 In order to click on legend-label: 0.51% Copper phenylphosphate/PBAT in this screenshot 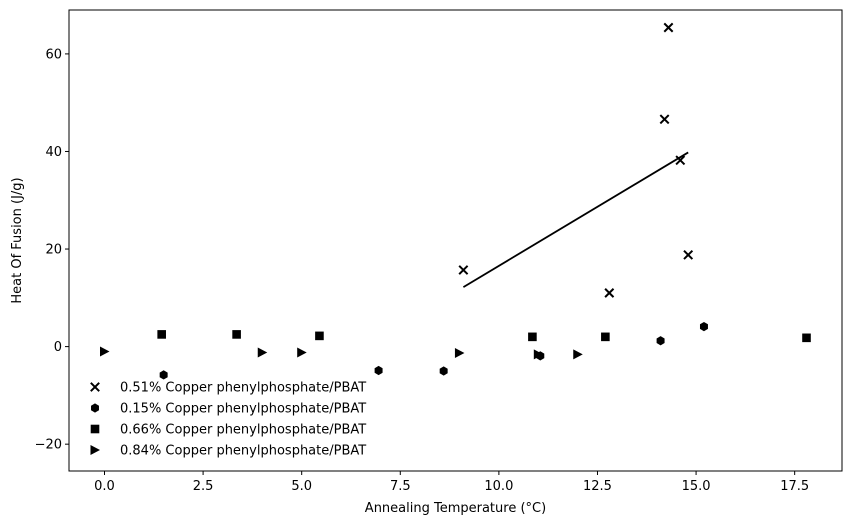, I will do `click(243, 388)`.